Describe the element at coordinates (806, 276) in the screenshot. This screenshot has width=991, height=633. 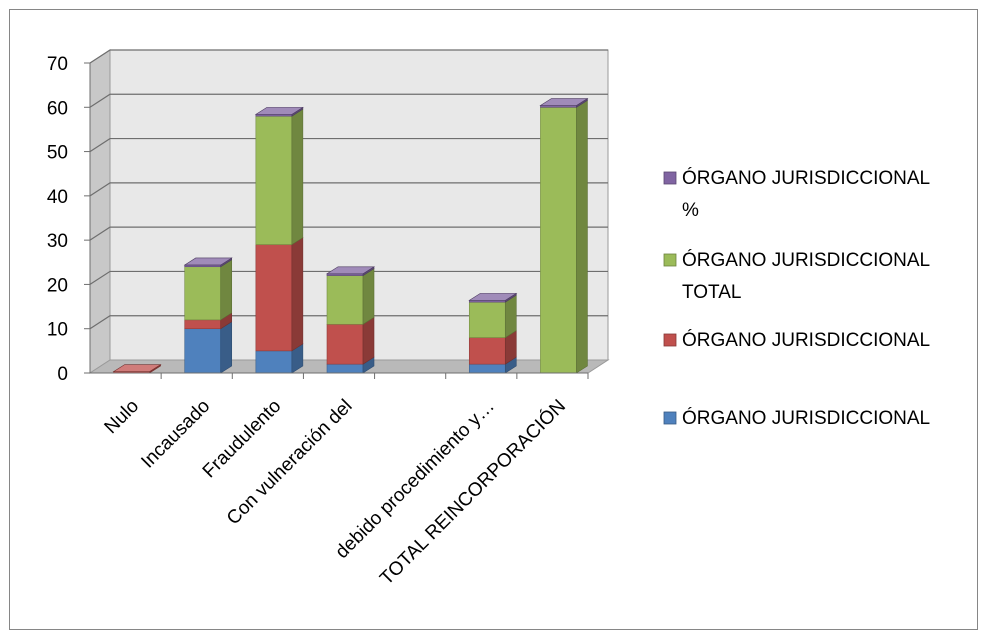
I see `legend-label: ÓRGANO JURISDICCIONAL TOTAL` at that location.